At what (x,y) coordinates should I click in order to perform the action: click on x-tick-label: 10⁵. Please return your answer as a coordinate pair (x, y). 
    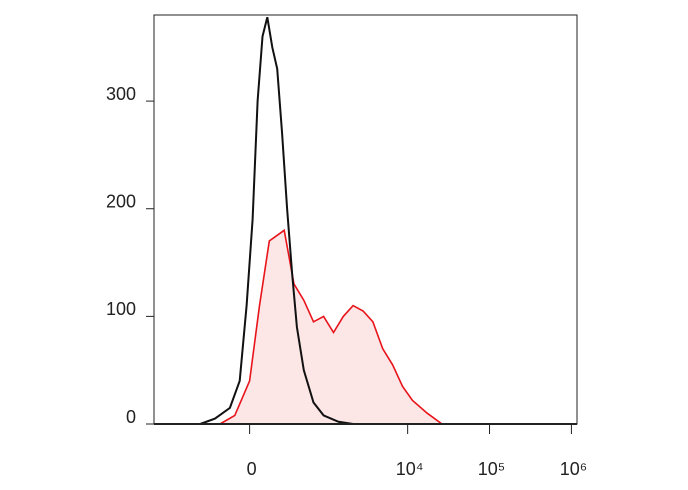
    Looking at the image, I should click on (491, 469).